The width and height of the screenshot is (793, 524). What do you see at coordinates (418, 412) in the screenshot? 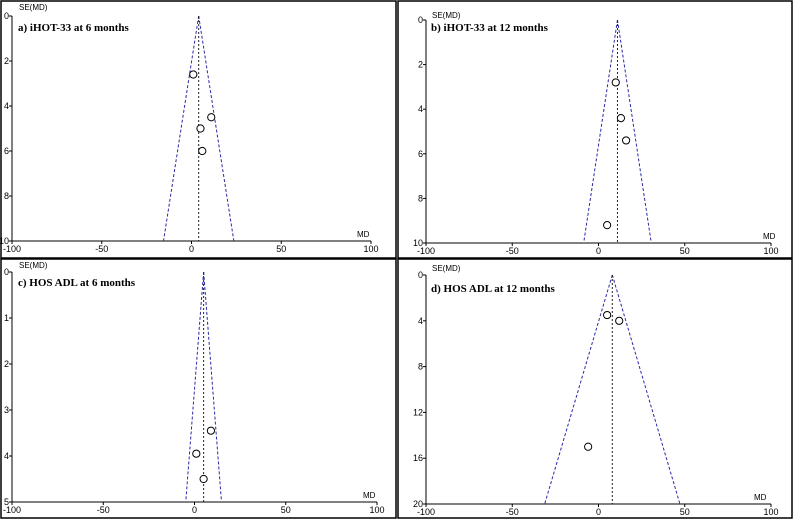
I see `panel-d-ytick-label: 12` at bounding box center [418, 412].